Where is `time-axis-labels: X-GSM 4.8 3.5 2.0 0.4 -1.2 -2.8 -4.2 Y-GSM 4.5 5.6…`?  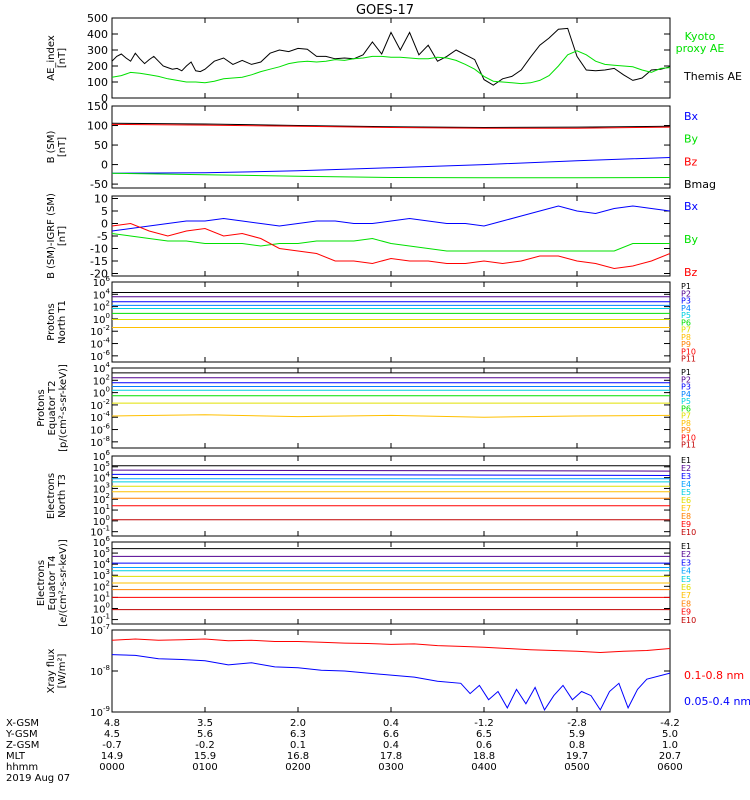
time-axis-labels: X-GSM 4.8 3.5 2.0 0.4 -1.2 -2.8 -4.2 Y-GSM 4.5 5.6… is located at coordinates (344, 751).